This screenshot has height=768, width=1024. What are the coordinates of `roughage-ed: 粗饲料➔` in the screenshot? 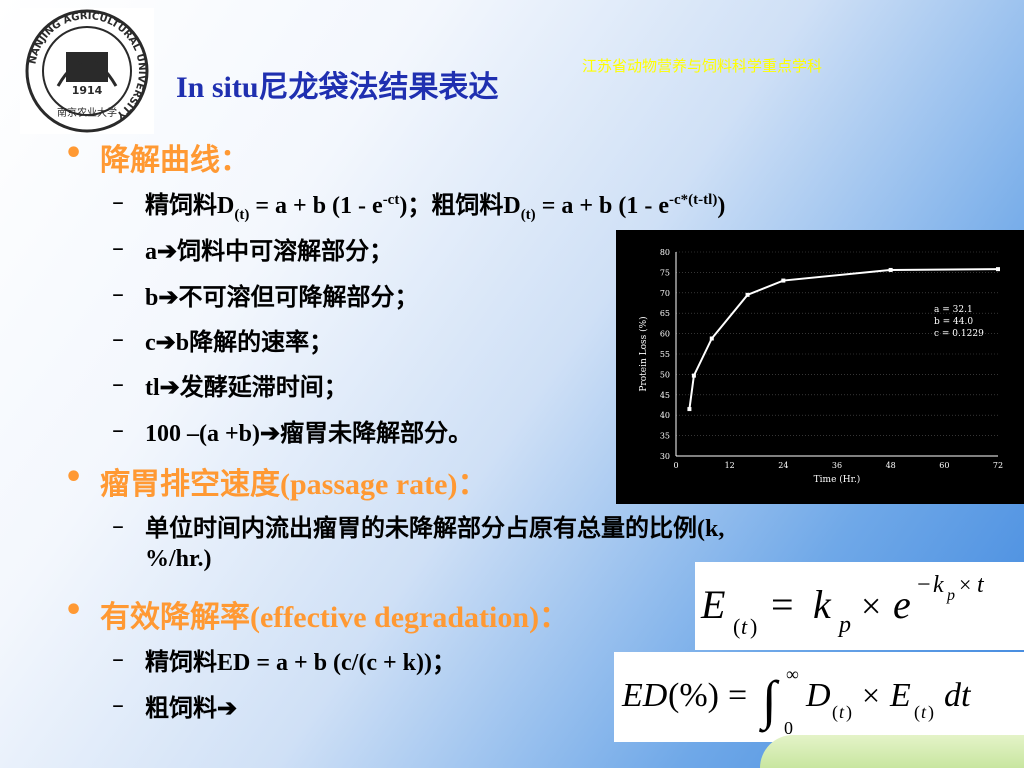 It's located at (191, 705).